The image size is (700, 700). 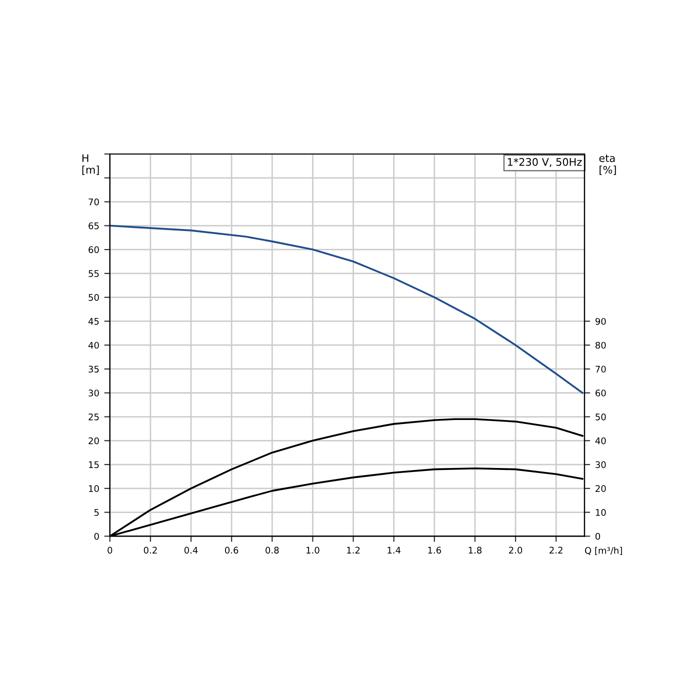 What do you see at coordinates (93, 393) in the screenshot?
I see `y-tick-label: 30` at bounding box center [93, 393].